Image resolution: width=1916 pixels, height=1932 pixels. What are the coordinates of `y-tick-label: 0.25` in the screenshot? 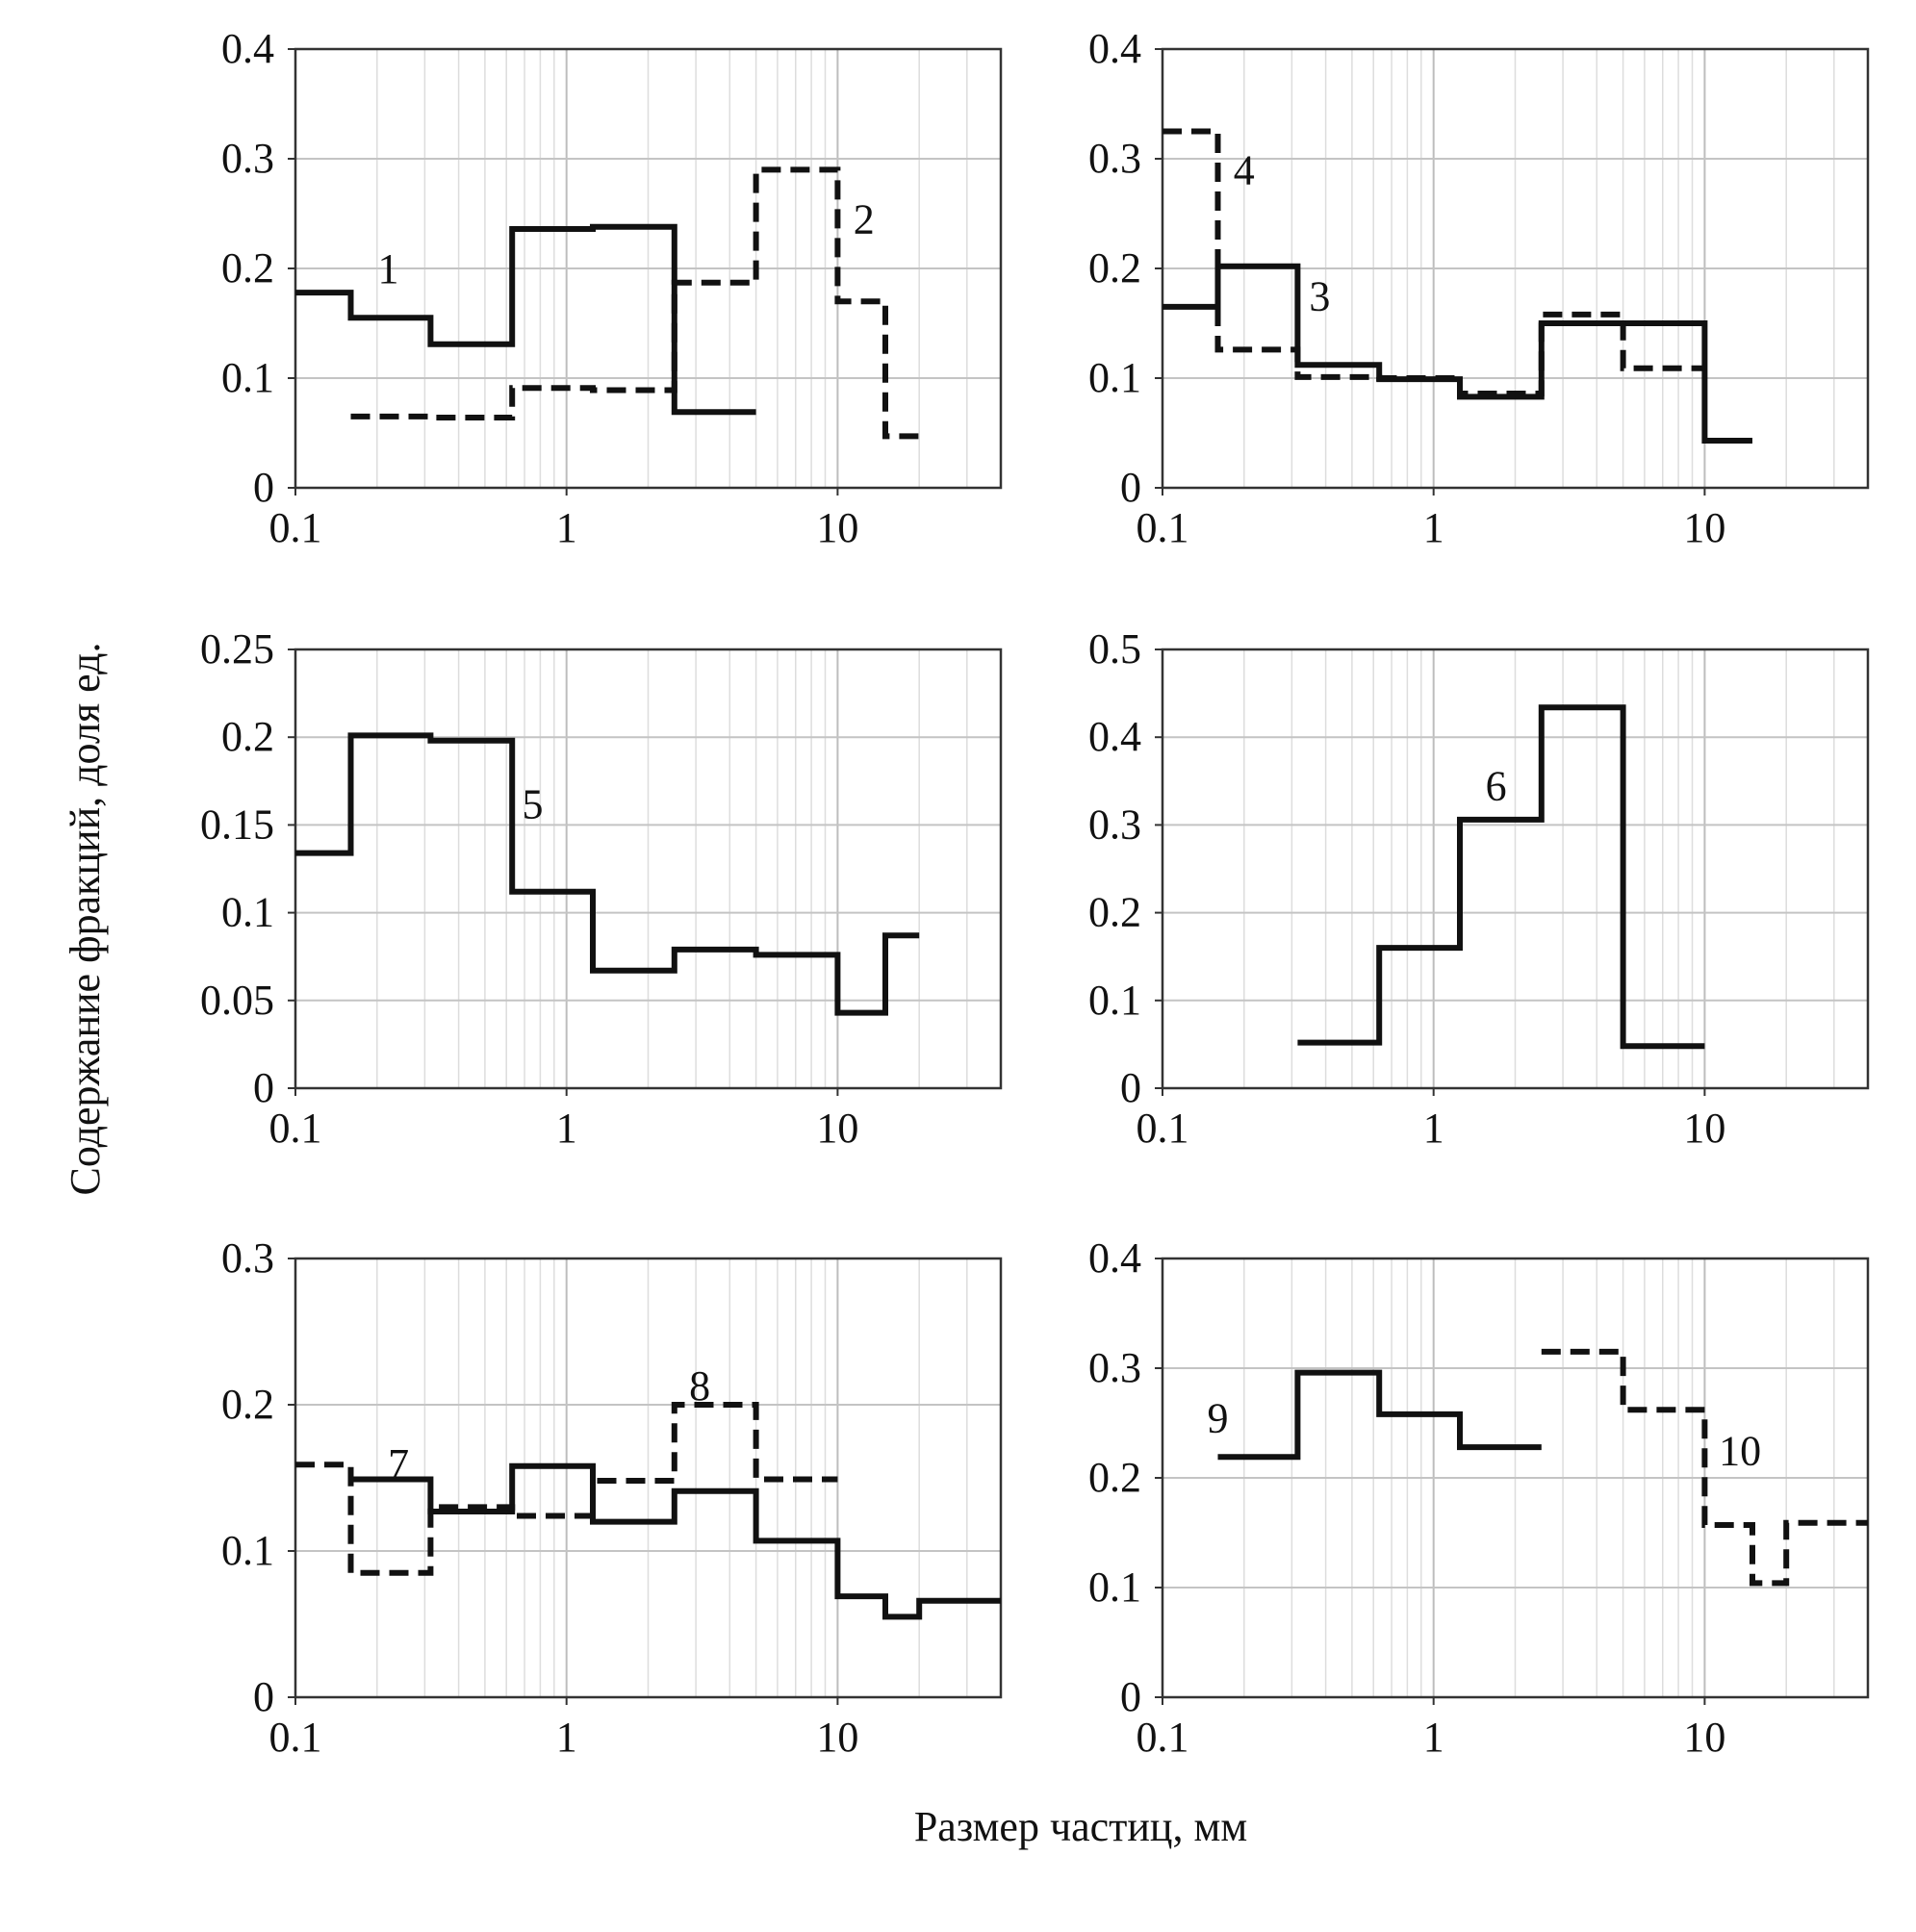 It's located at (237, 649).